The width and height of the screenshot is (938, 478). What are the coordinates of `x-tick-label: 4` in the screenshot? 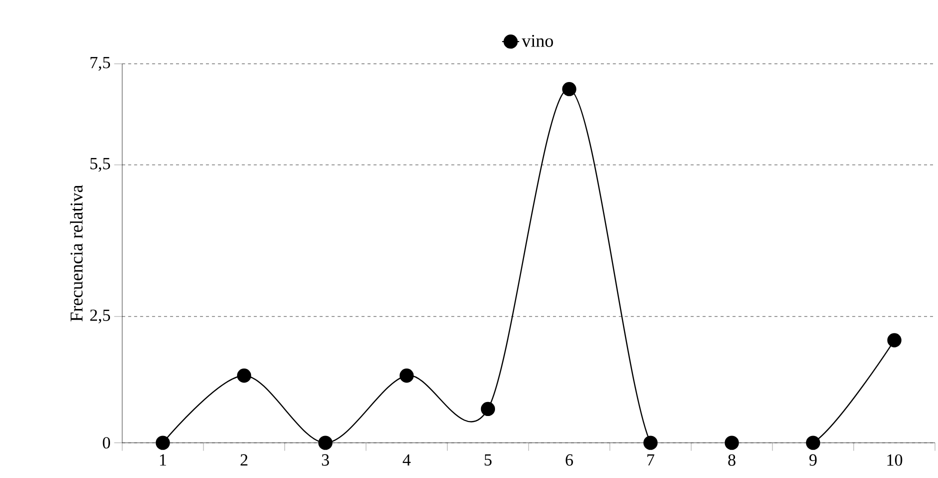 It's located at (406, 460).